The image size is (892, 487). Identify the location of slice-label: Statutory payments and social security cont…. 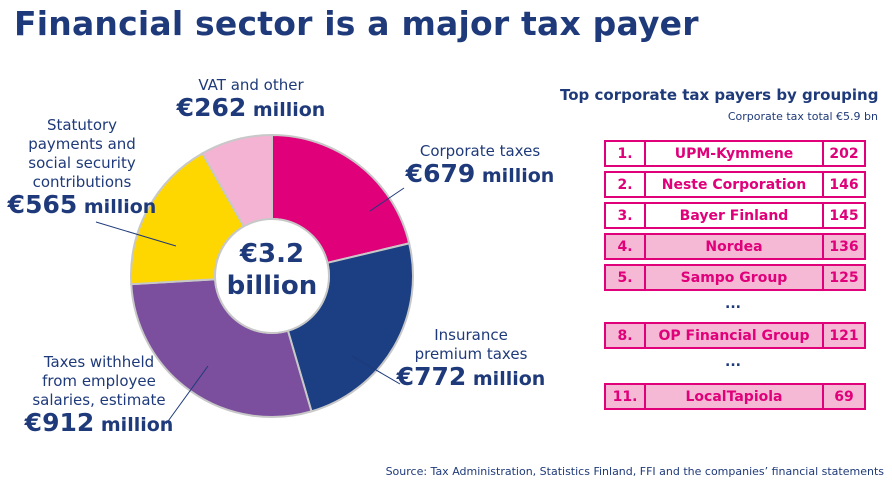
(82, 168).